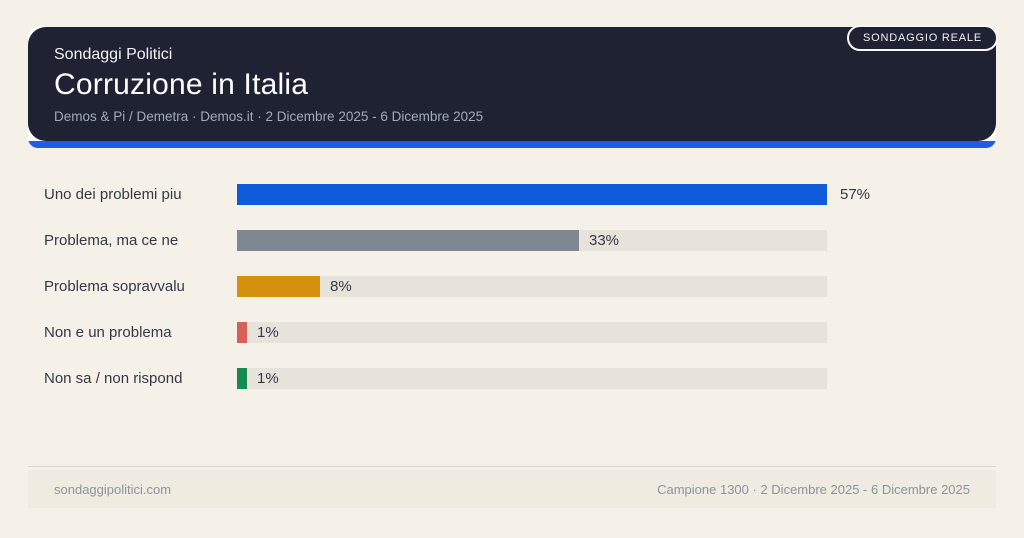 This screenshot has height=538, width=1024. Describe the element at coordinates (113, 489) in the screenshot. I see `footer-site: sondaggipolitici.com` at that location.